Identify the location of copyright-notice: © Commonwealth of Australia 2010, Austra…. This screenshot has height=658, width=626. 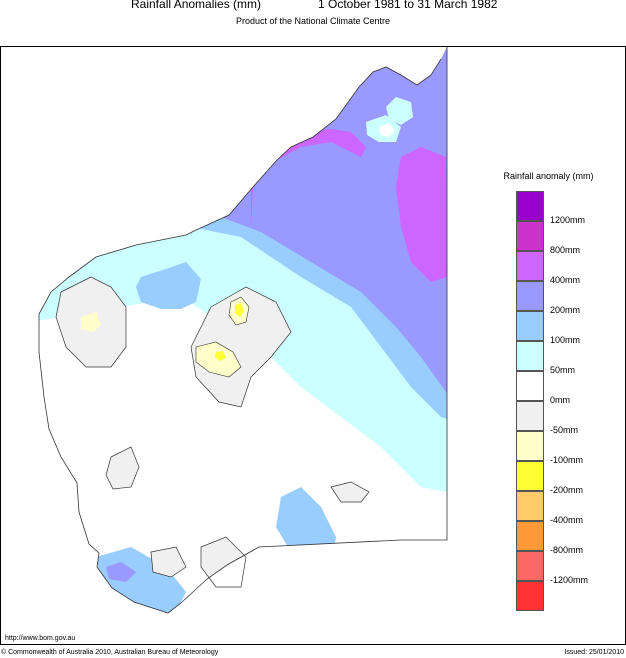
(110, 652).